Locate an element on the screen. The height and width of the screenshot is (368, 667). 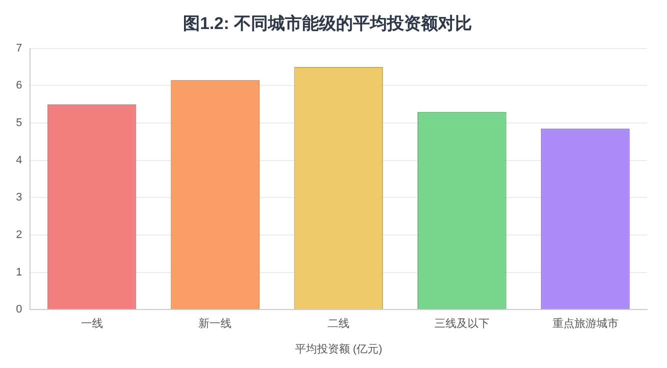
y-tick-label: 1 is located at coordinates (19, 272).